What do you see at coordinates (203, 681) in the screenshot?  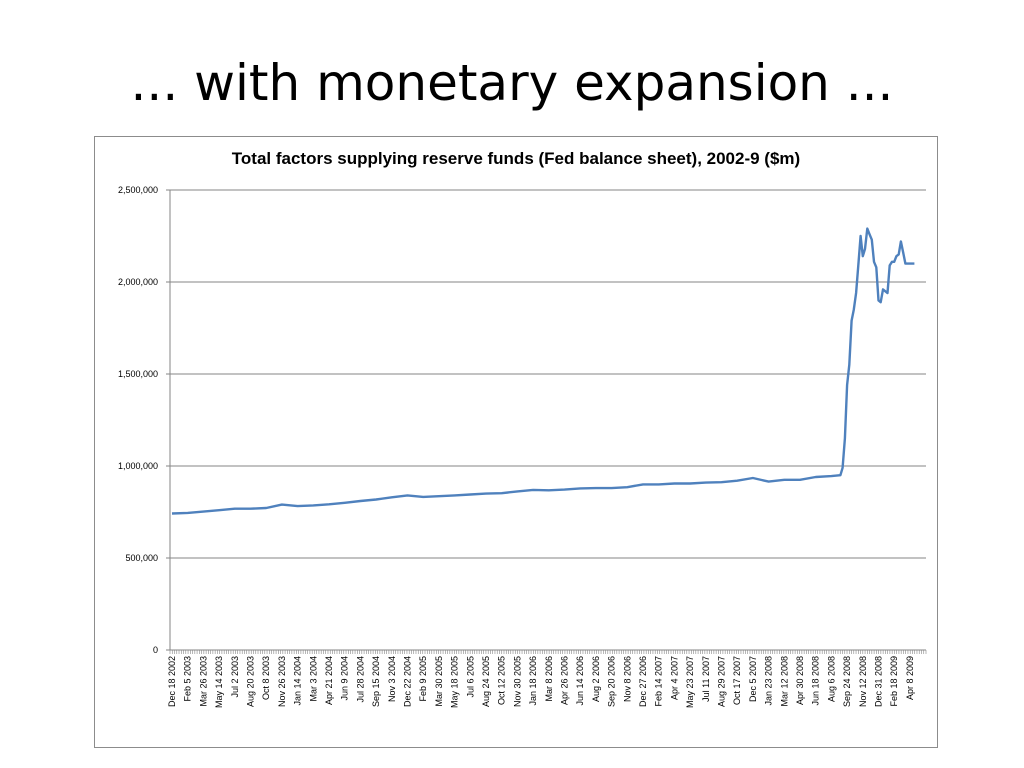 I see `x-tick-label: Mar 26 2003` at bounding box center [203, 681].